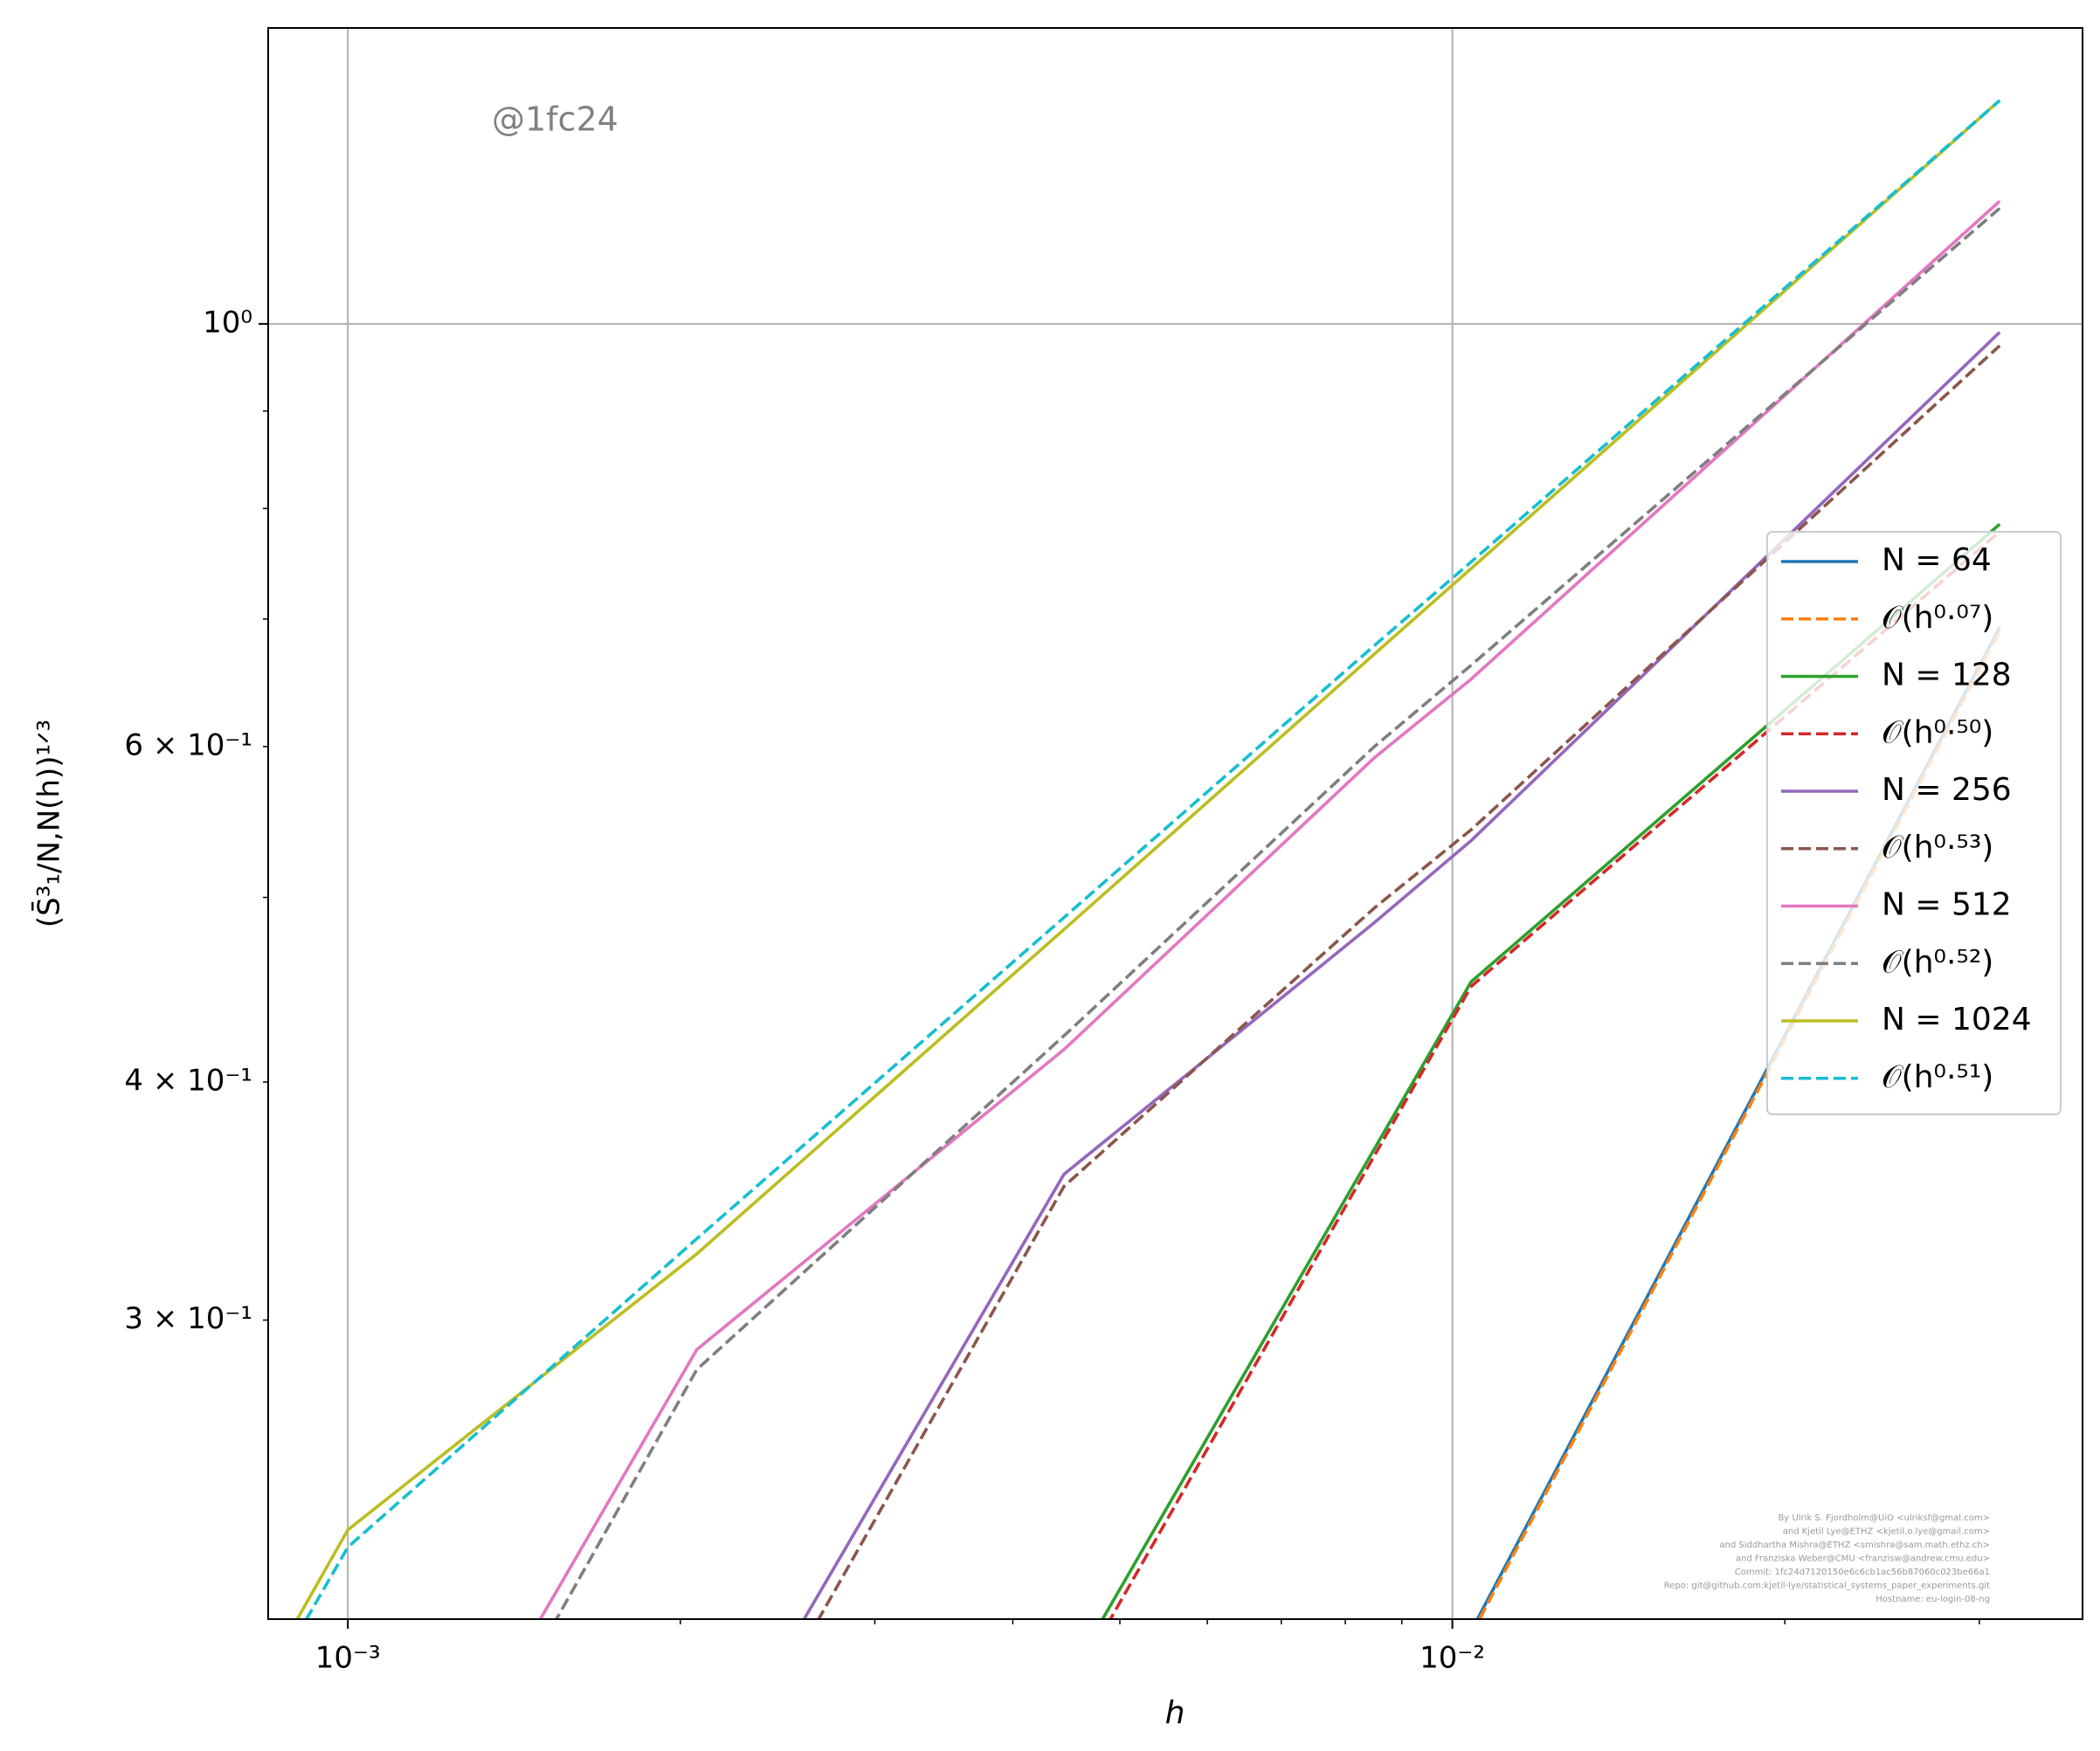 This screenshot has height=1751, width=2100. Describe the element at coordinates (1937, 560) in the screenshot. I see `legend-label: N = 64` at that location.